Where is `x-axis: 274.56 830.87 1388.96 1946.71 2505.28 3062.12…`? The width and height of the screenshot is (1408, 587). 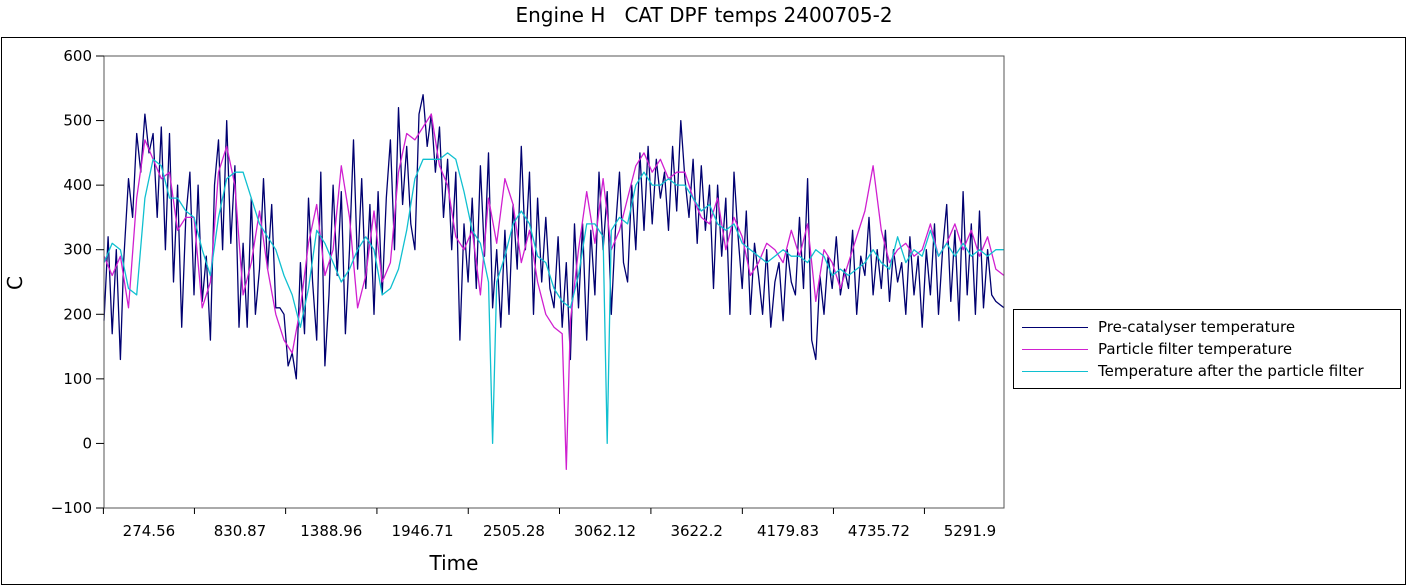
x-axis: 274.56 830.87 1388.96 1946.71 2505.28 3062.12… is located at coordinates (549, 524).